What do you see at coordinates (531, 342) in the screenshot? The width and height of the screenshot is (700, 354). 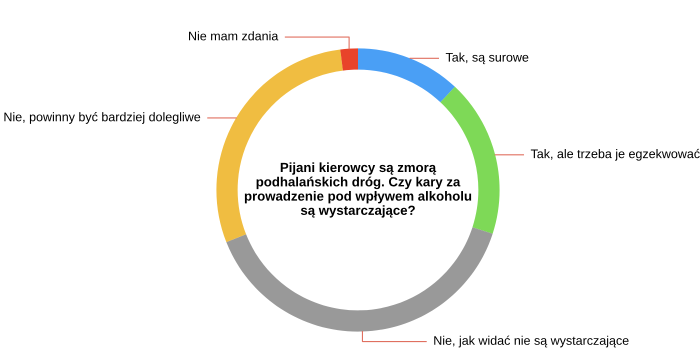 I see `slice-label: Nie, jak widać nie są wystarczające` at bounding box center [531, 342].